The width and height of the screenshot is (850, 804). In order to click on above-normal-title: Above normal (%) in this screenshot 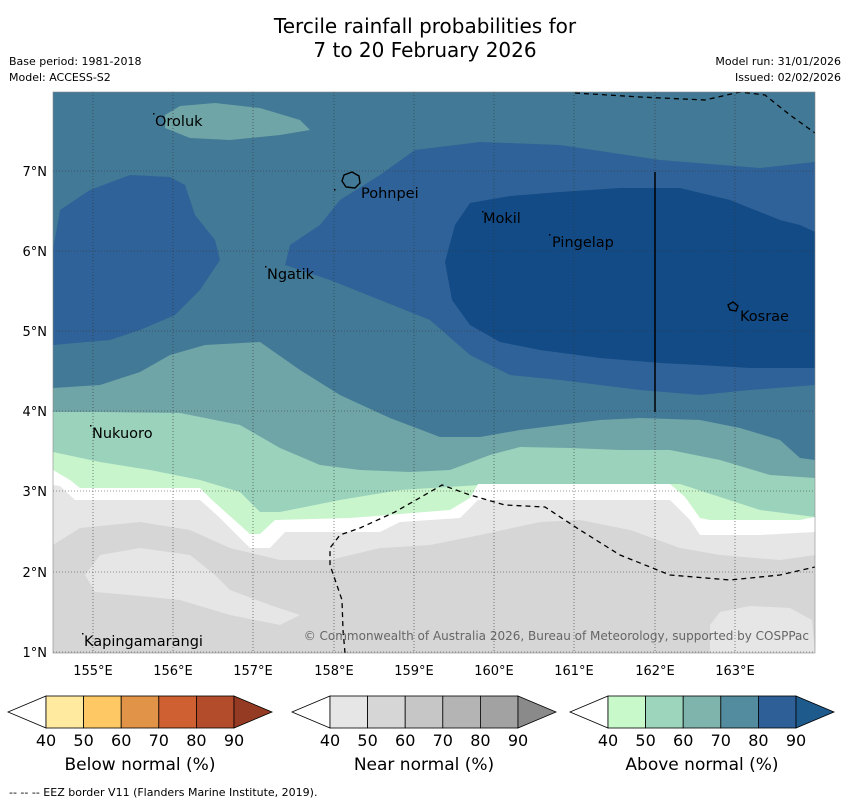, I will do `click(702, 765)`.